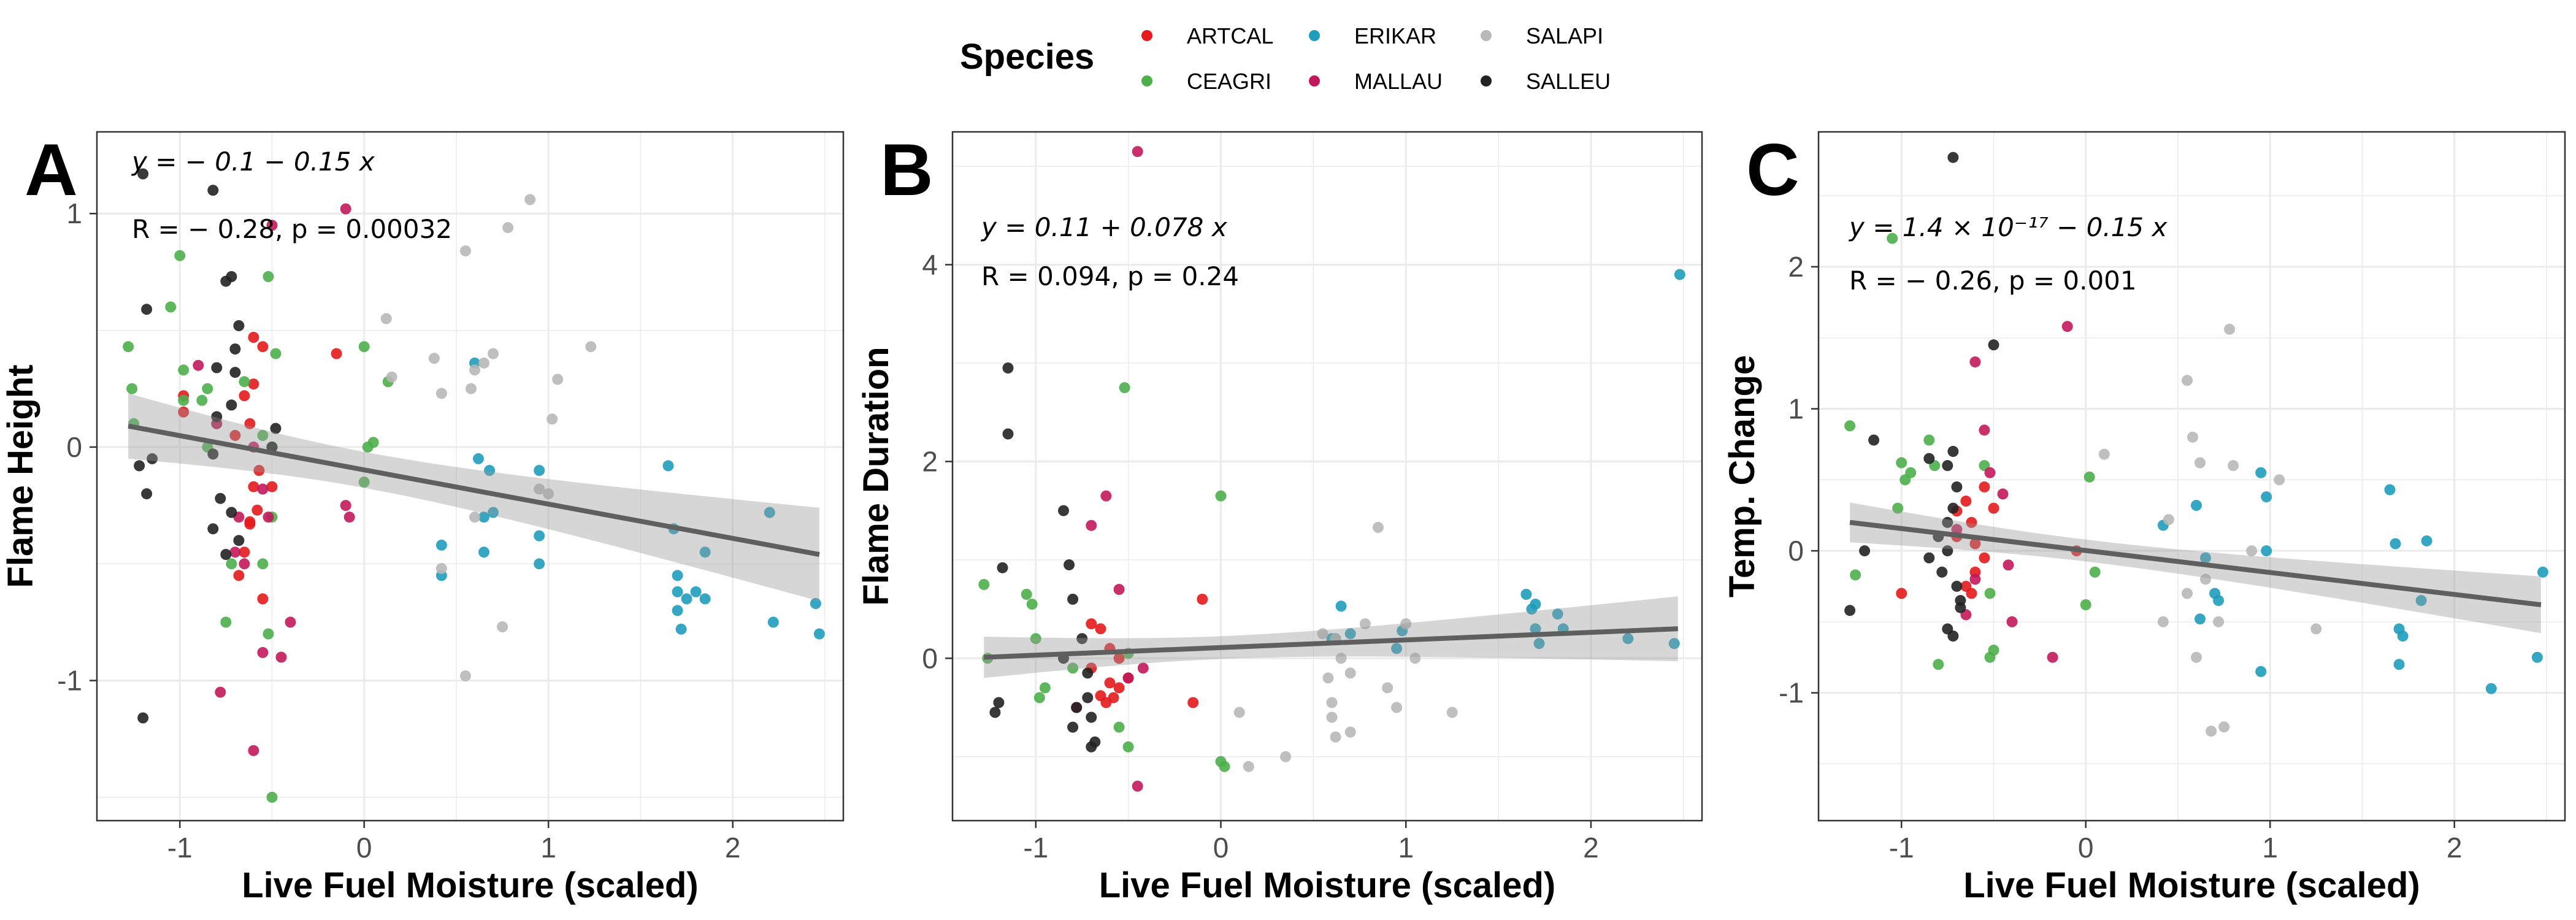  I want to click on y-tick-label: 0, so click(1796, 551).